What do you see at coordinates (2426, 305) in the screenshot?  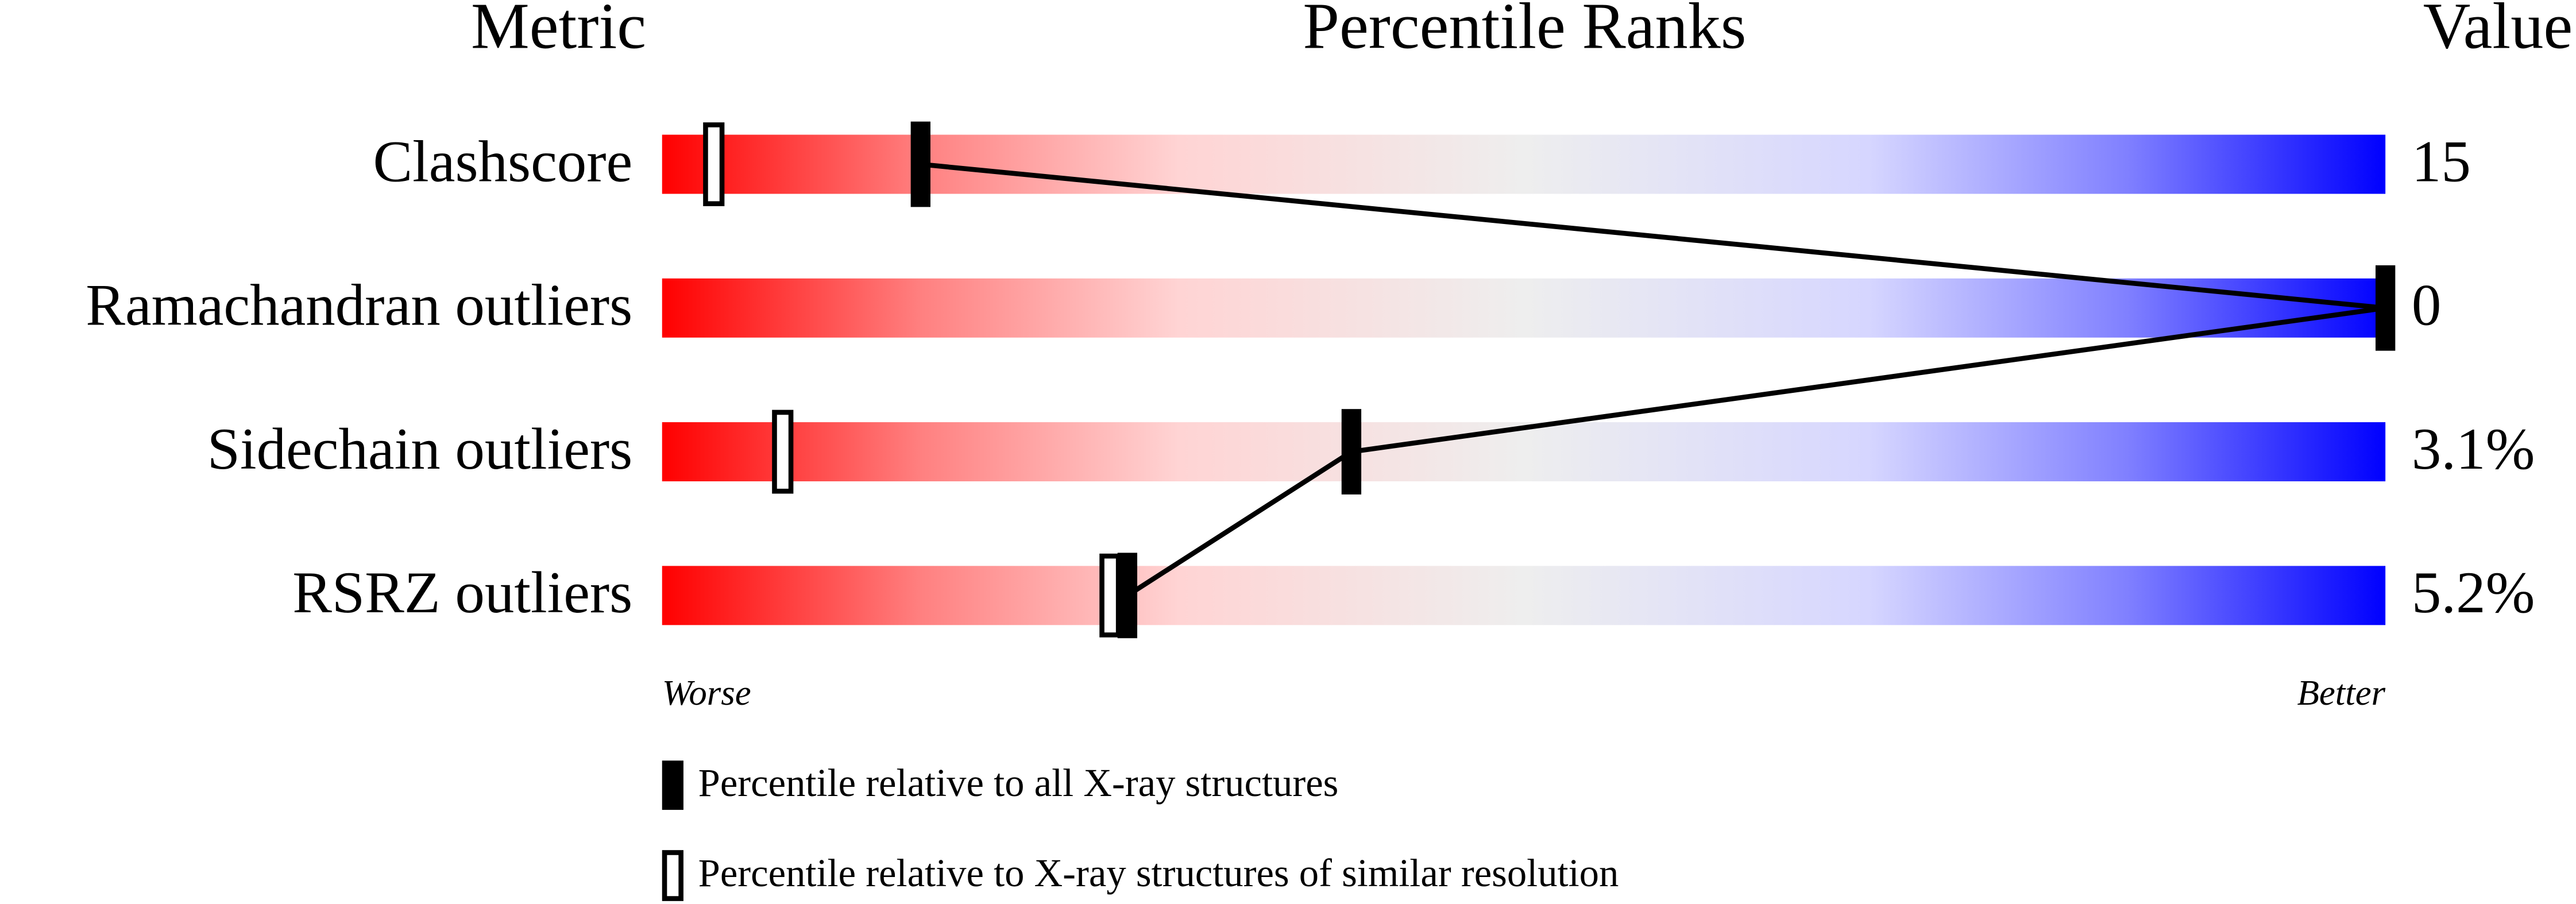 I see `metric-value: 0` at bounding box center [2426, 305].